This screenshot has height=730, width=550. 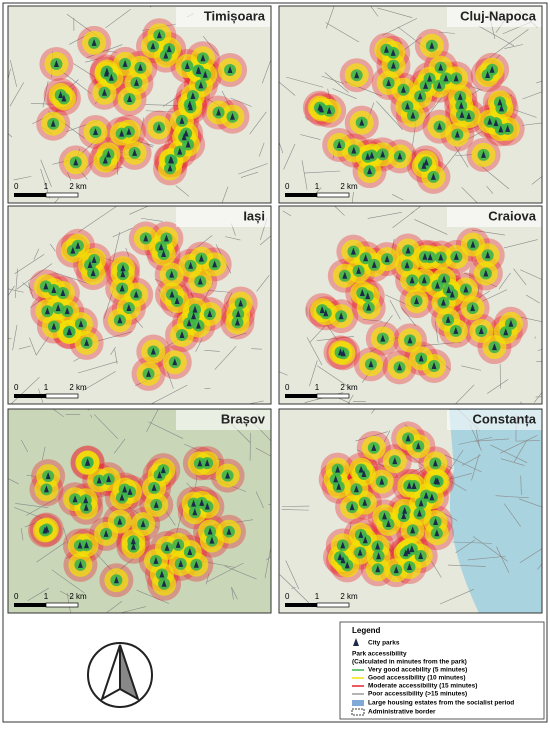 What do you see at coordinates (402, 712) in the screenshot?
I see `legend-label: Administrative border` at bounding box center [402, 712].